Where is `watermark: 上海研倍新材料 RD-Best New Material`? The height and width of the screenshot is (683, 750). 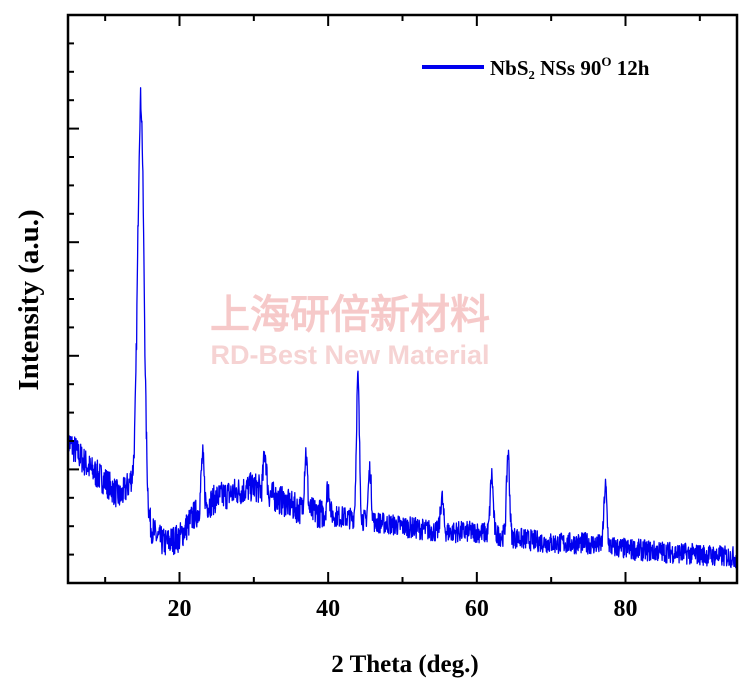 watermark: 上海研倍新材料 RD-Best New Material is located at coordinates (350, 331).